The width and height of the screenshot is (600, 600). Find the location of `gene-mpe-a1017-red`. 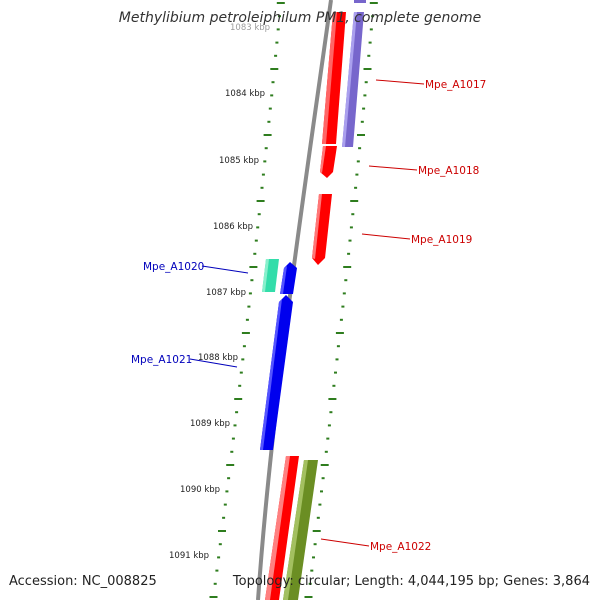

gene-mpe-a1017-red is located at coordinates (334, 78).